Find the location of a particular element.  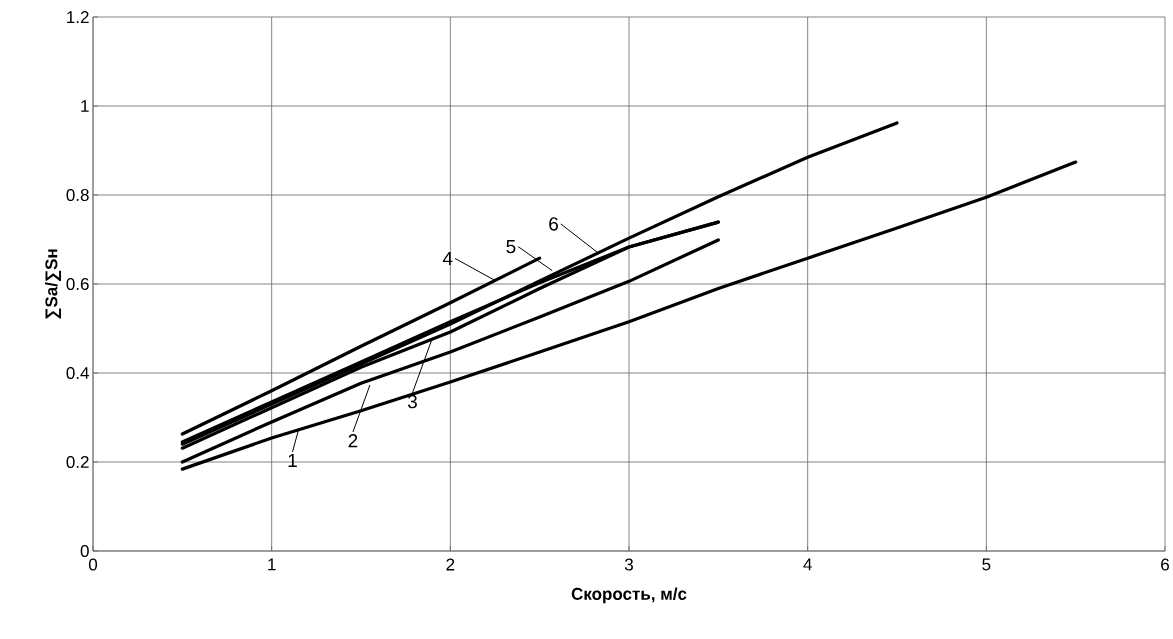

x-tick-label: 1 is located at coordinates (272, 564).